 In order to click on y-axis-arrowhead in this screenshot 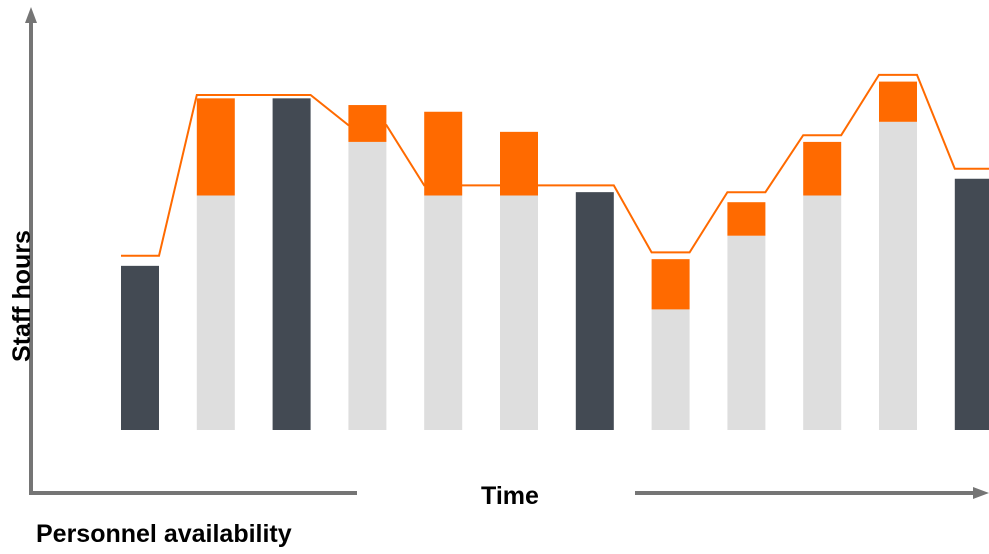, I will do `click(31, 15)`.